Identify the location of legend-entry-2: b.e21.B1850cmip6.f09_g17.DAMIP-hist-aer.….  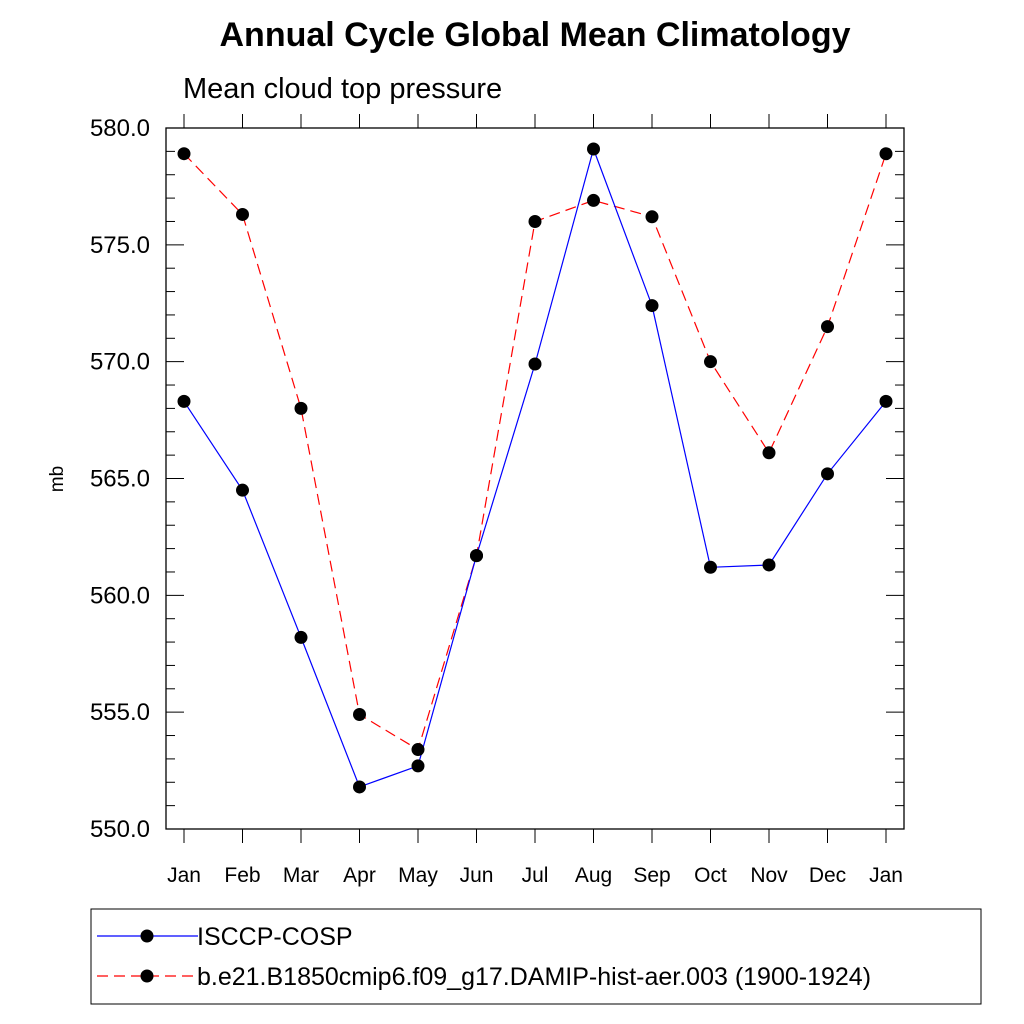
(534, 977).